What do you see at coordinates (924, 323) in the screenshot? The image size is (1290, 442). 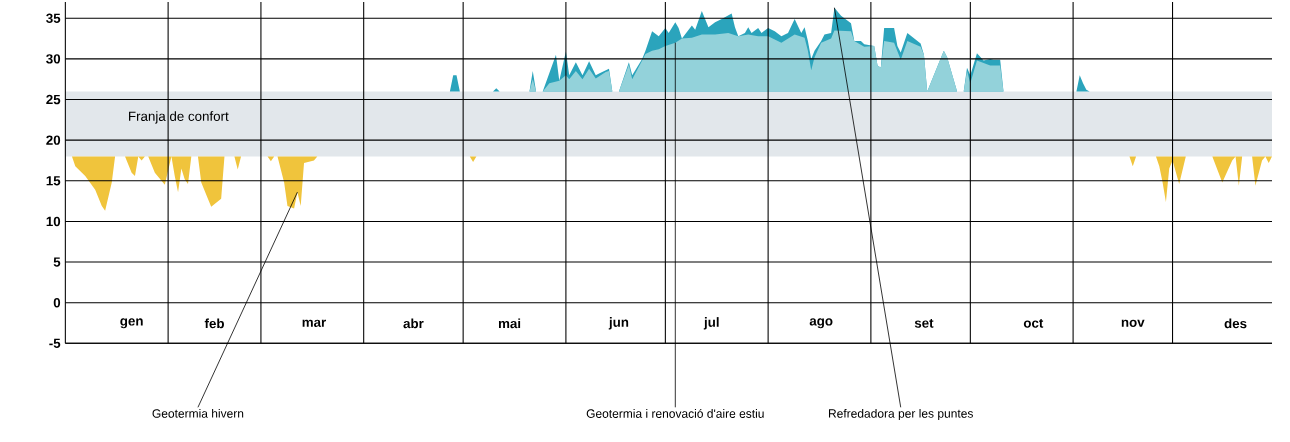 I see `x-tick-label: set` at bounding box center [924, 323].